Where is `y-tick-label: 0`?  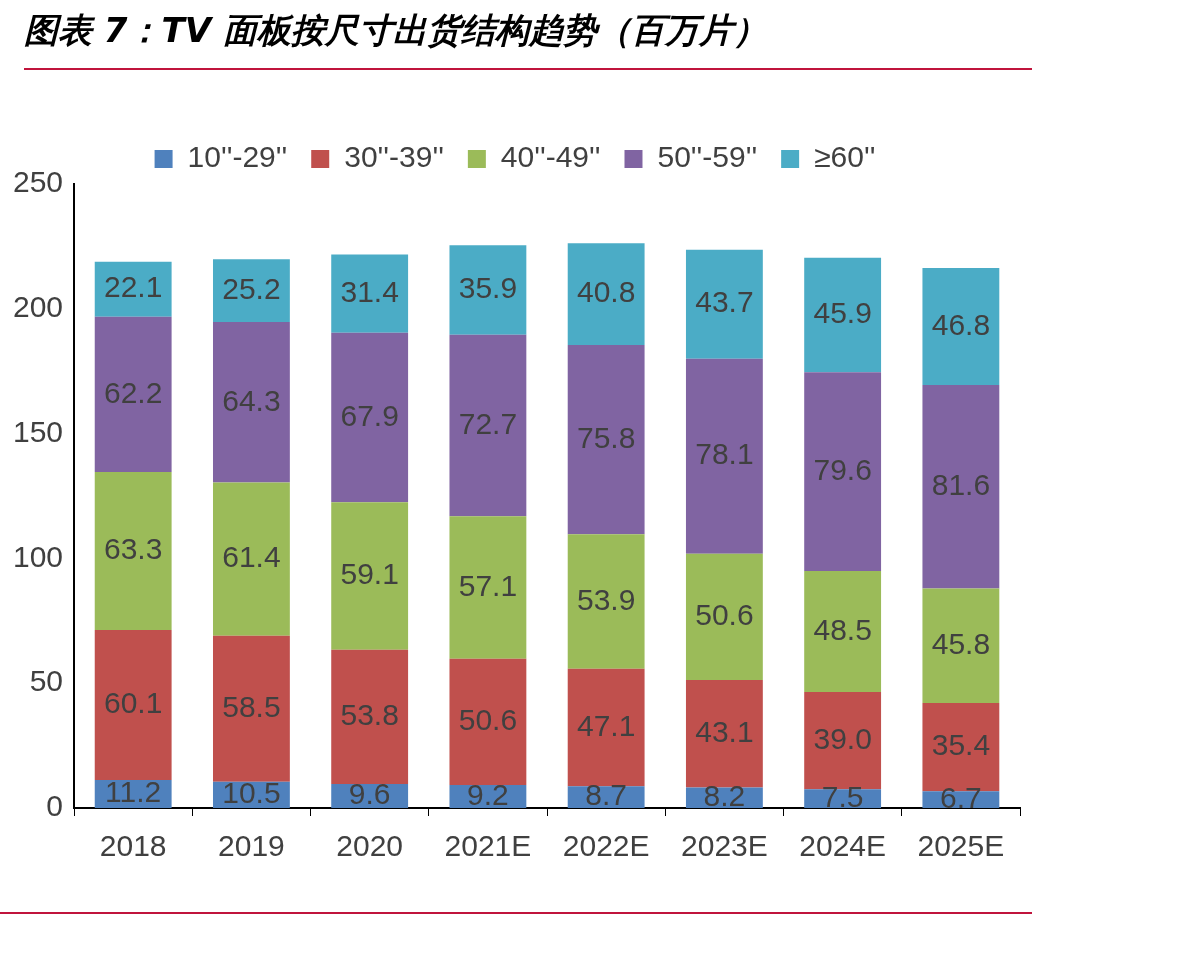 y-tick-label: 0 is located at coordinates (55, 806).